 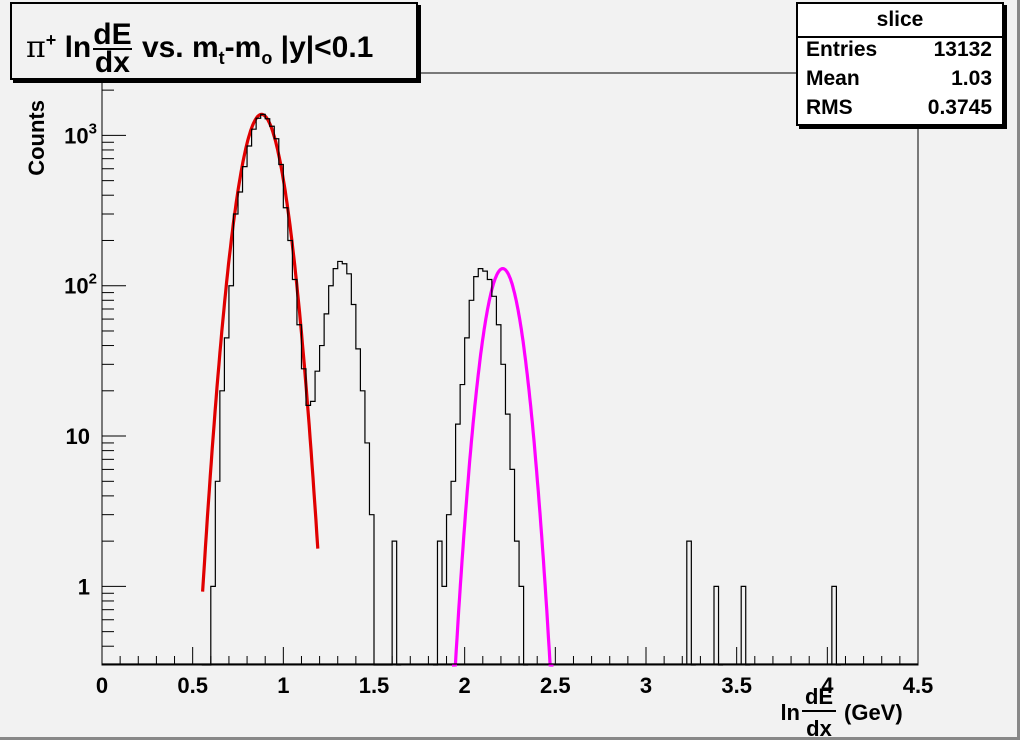 I want to click on stats-value: 13132, so click(x=962, y=49).